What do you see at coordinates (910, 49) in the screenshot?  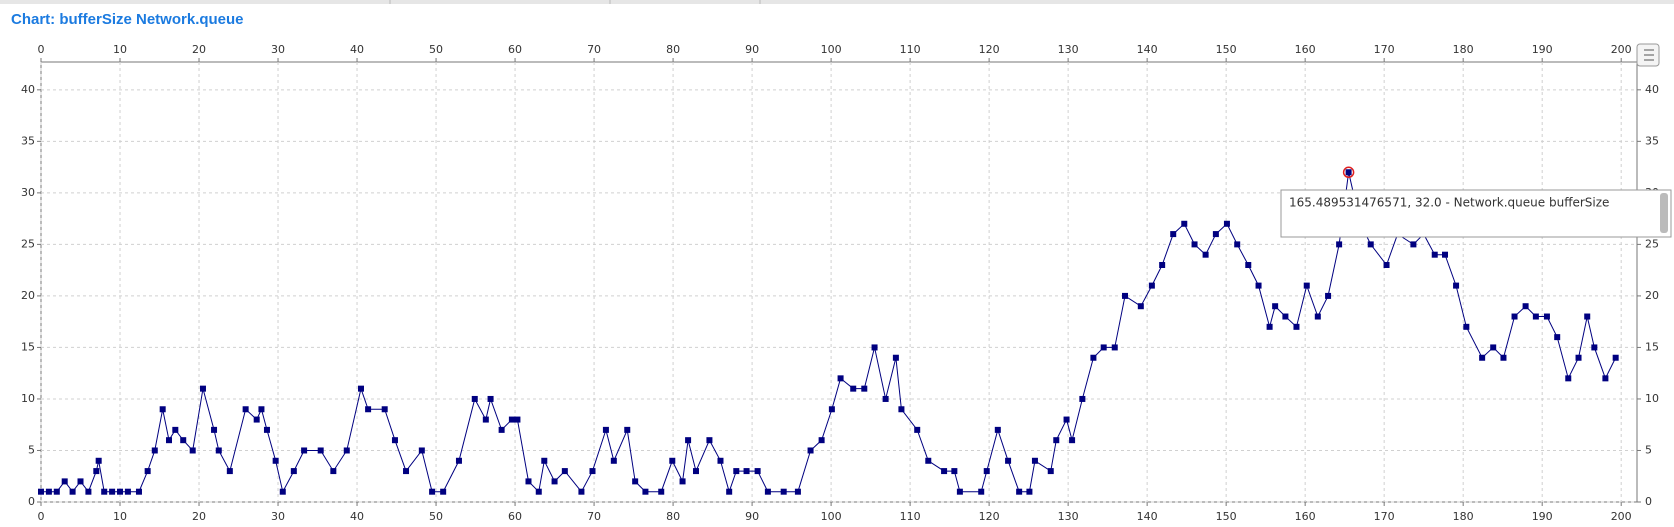 I see `x-tick-label-top: 110` at bounding box center [910, 49].